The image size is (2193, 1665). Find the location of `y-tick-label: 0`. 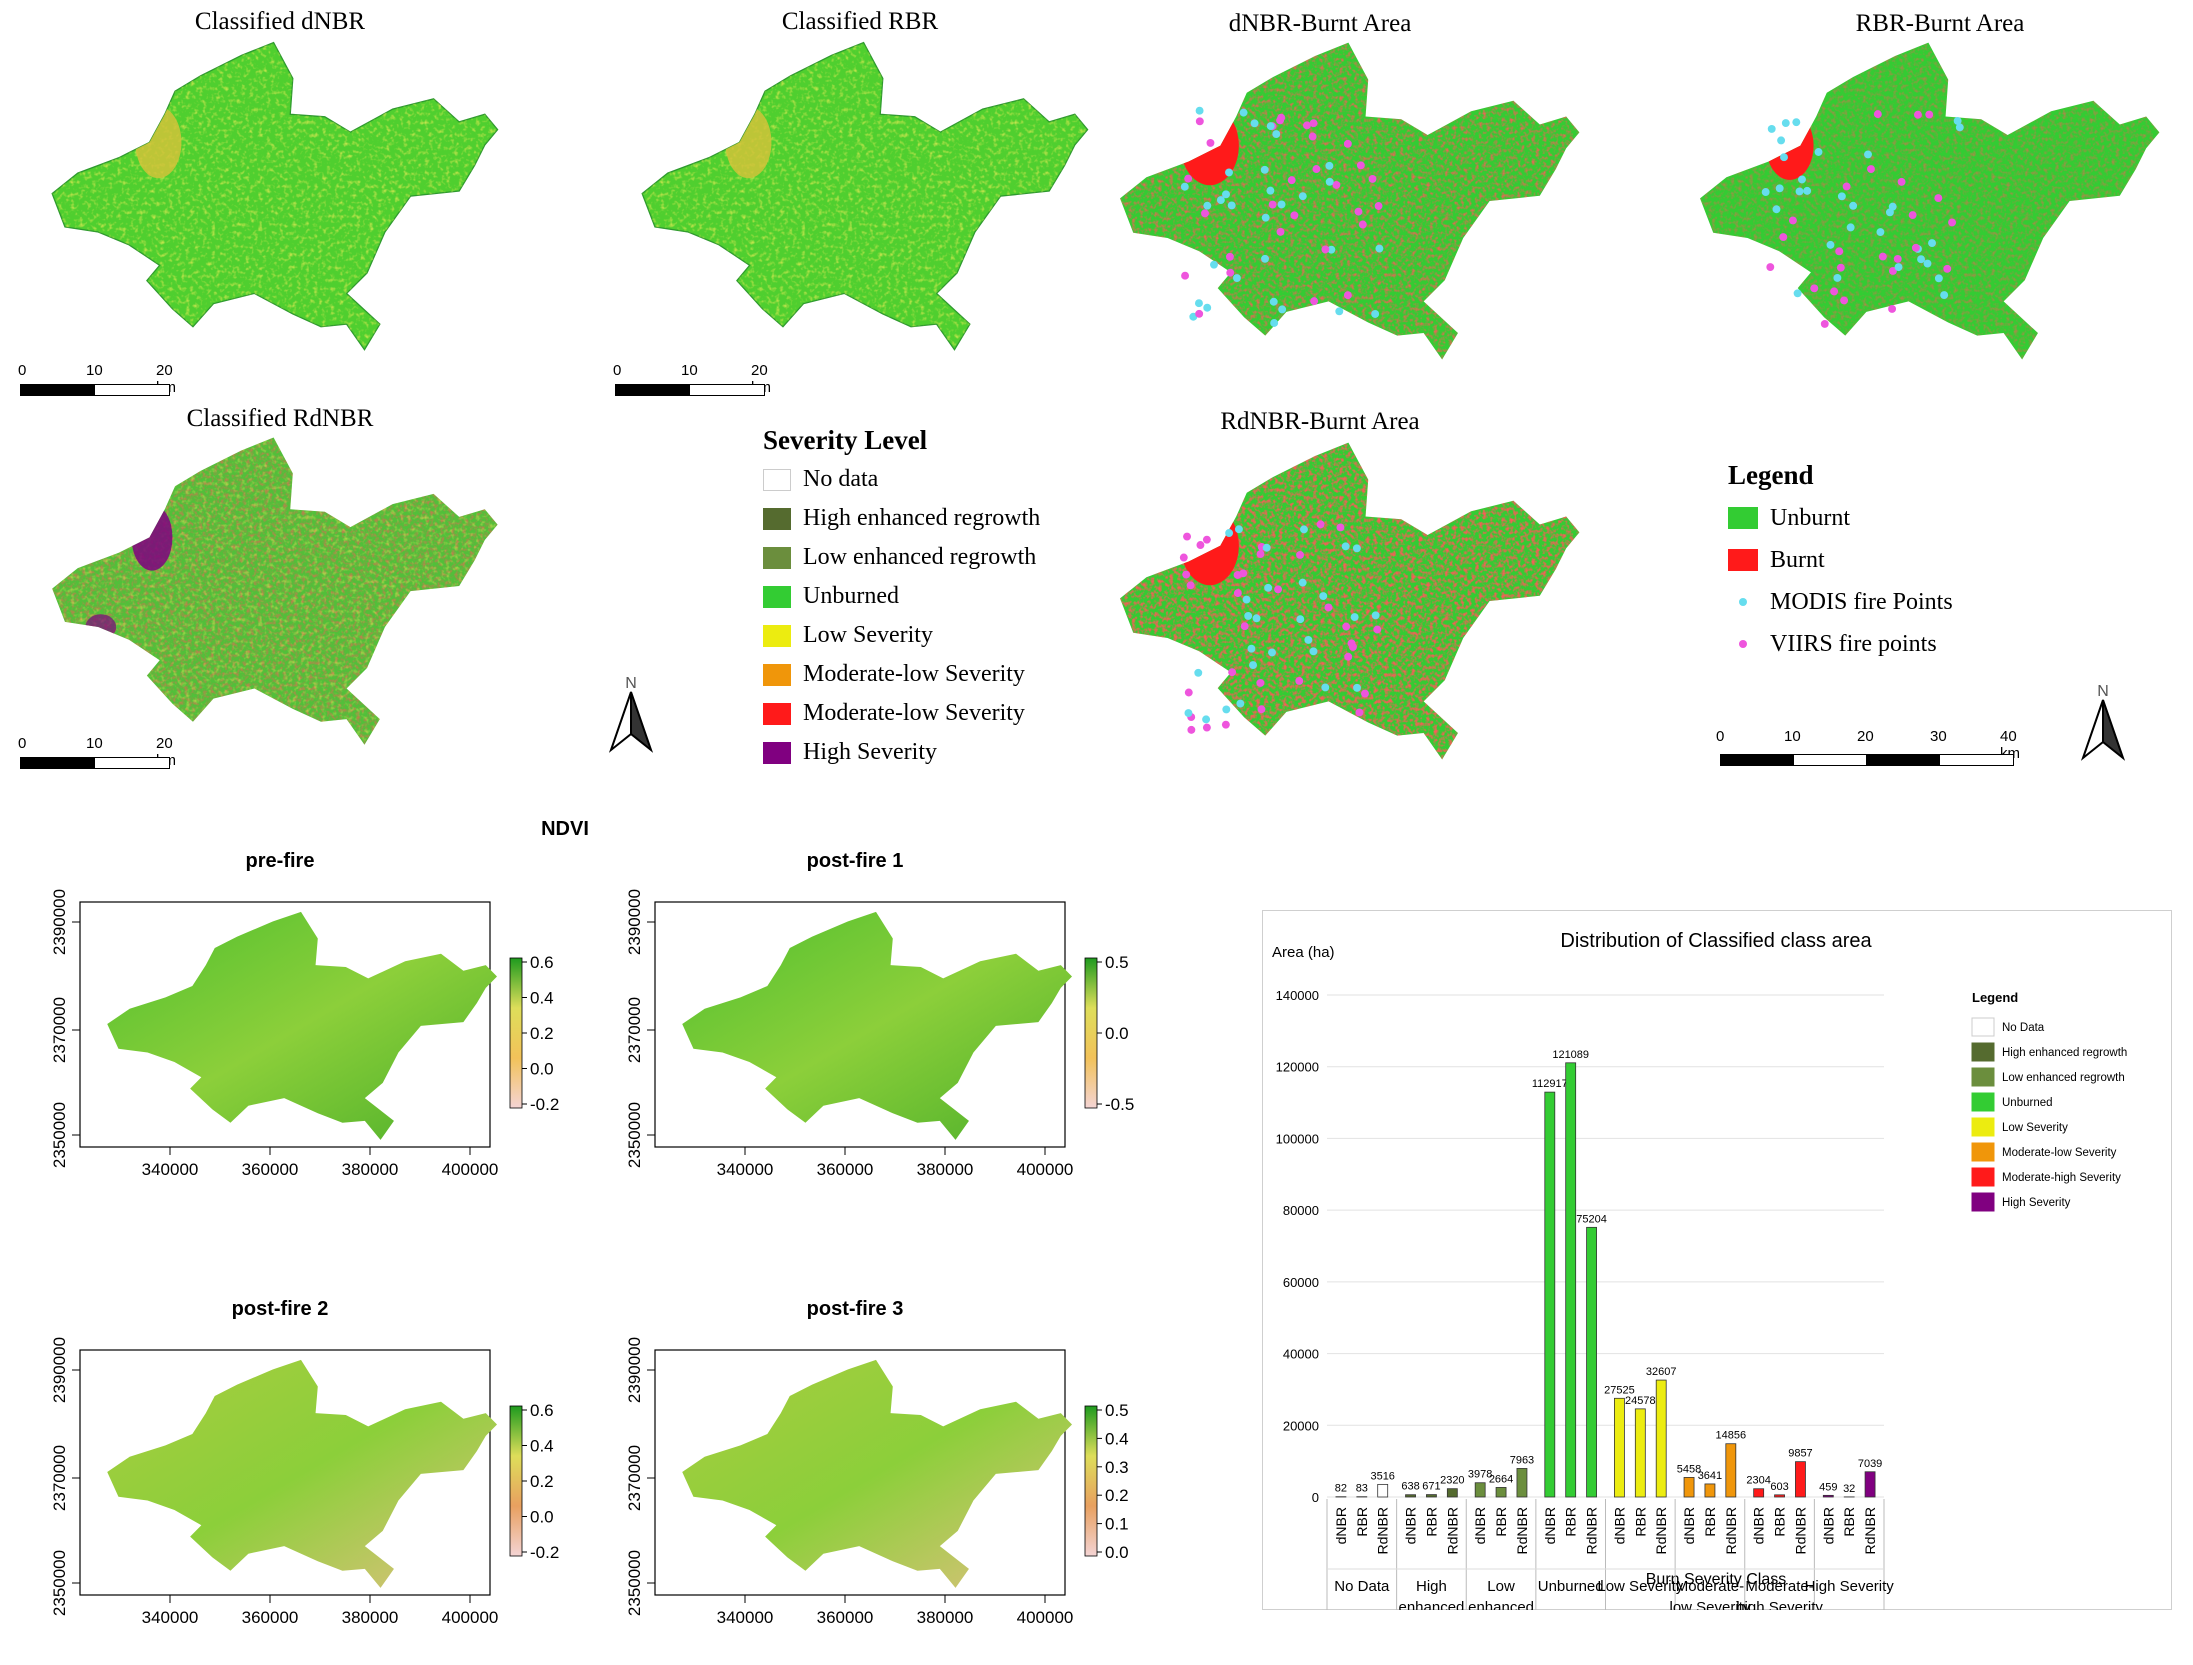

y-tick-label: 0 is located at coordinates (1315, 1497).